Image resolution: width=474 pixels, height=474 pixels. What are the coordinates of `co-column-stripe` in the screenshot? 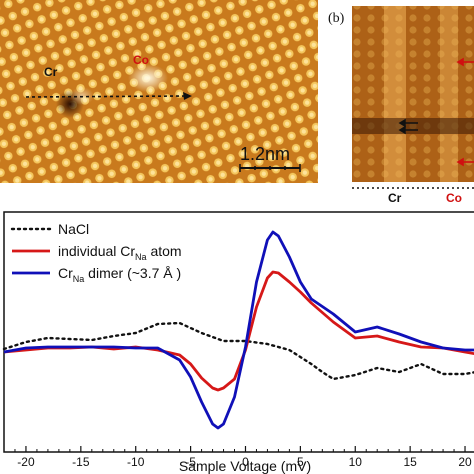 It's located at (449, 94).